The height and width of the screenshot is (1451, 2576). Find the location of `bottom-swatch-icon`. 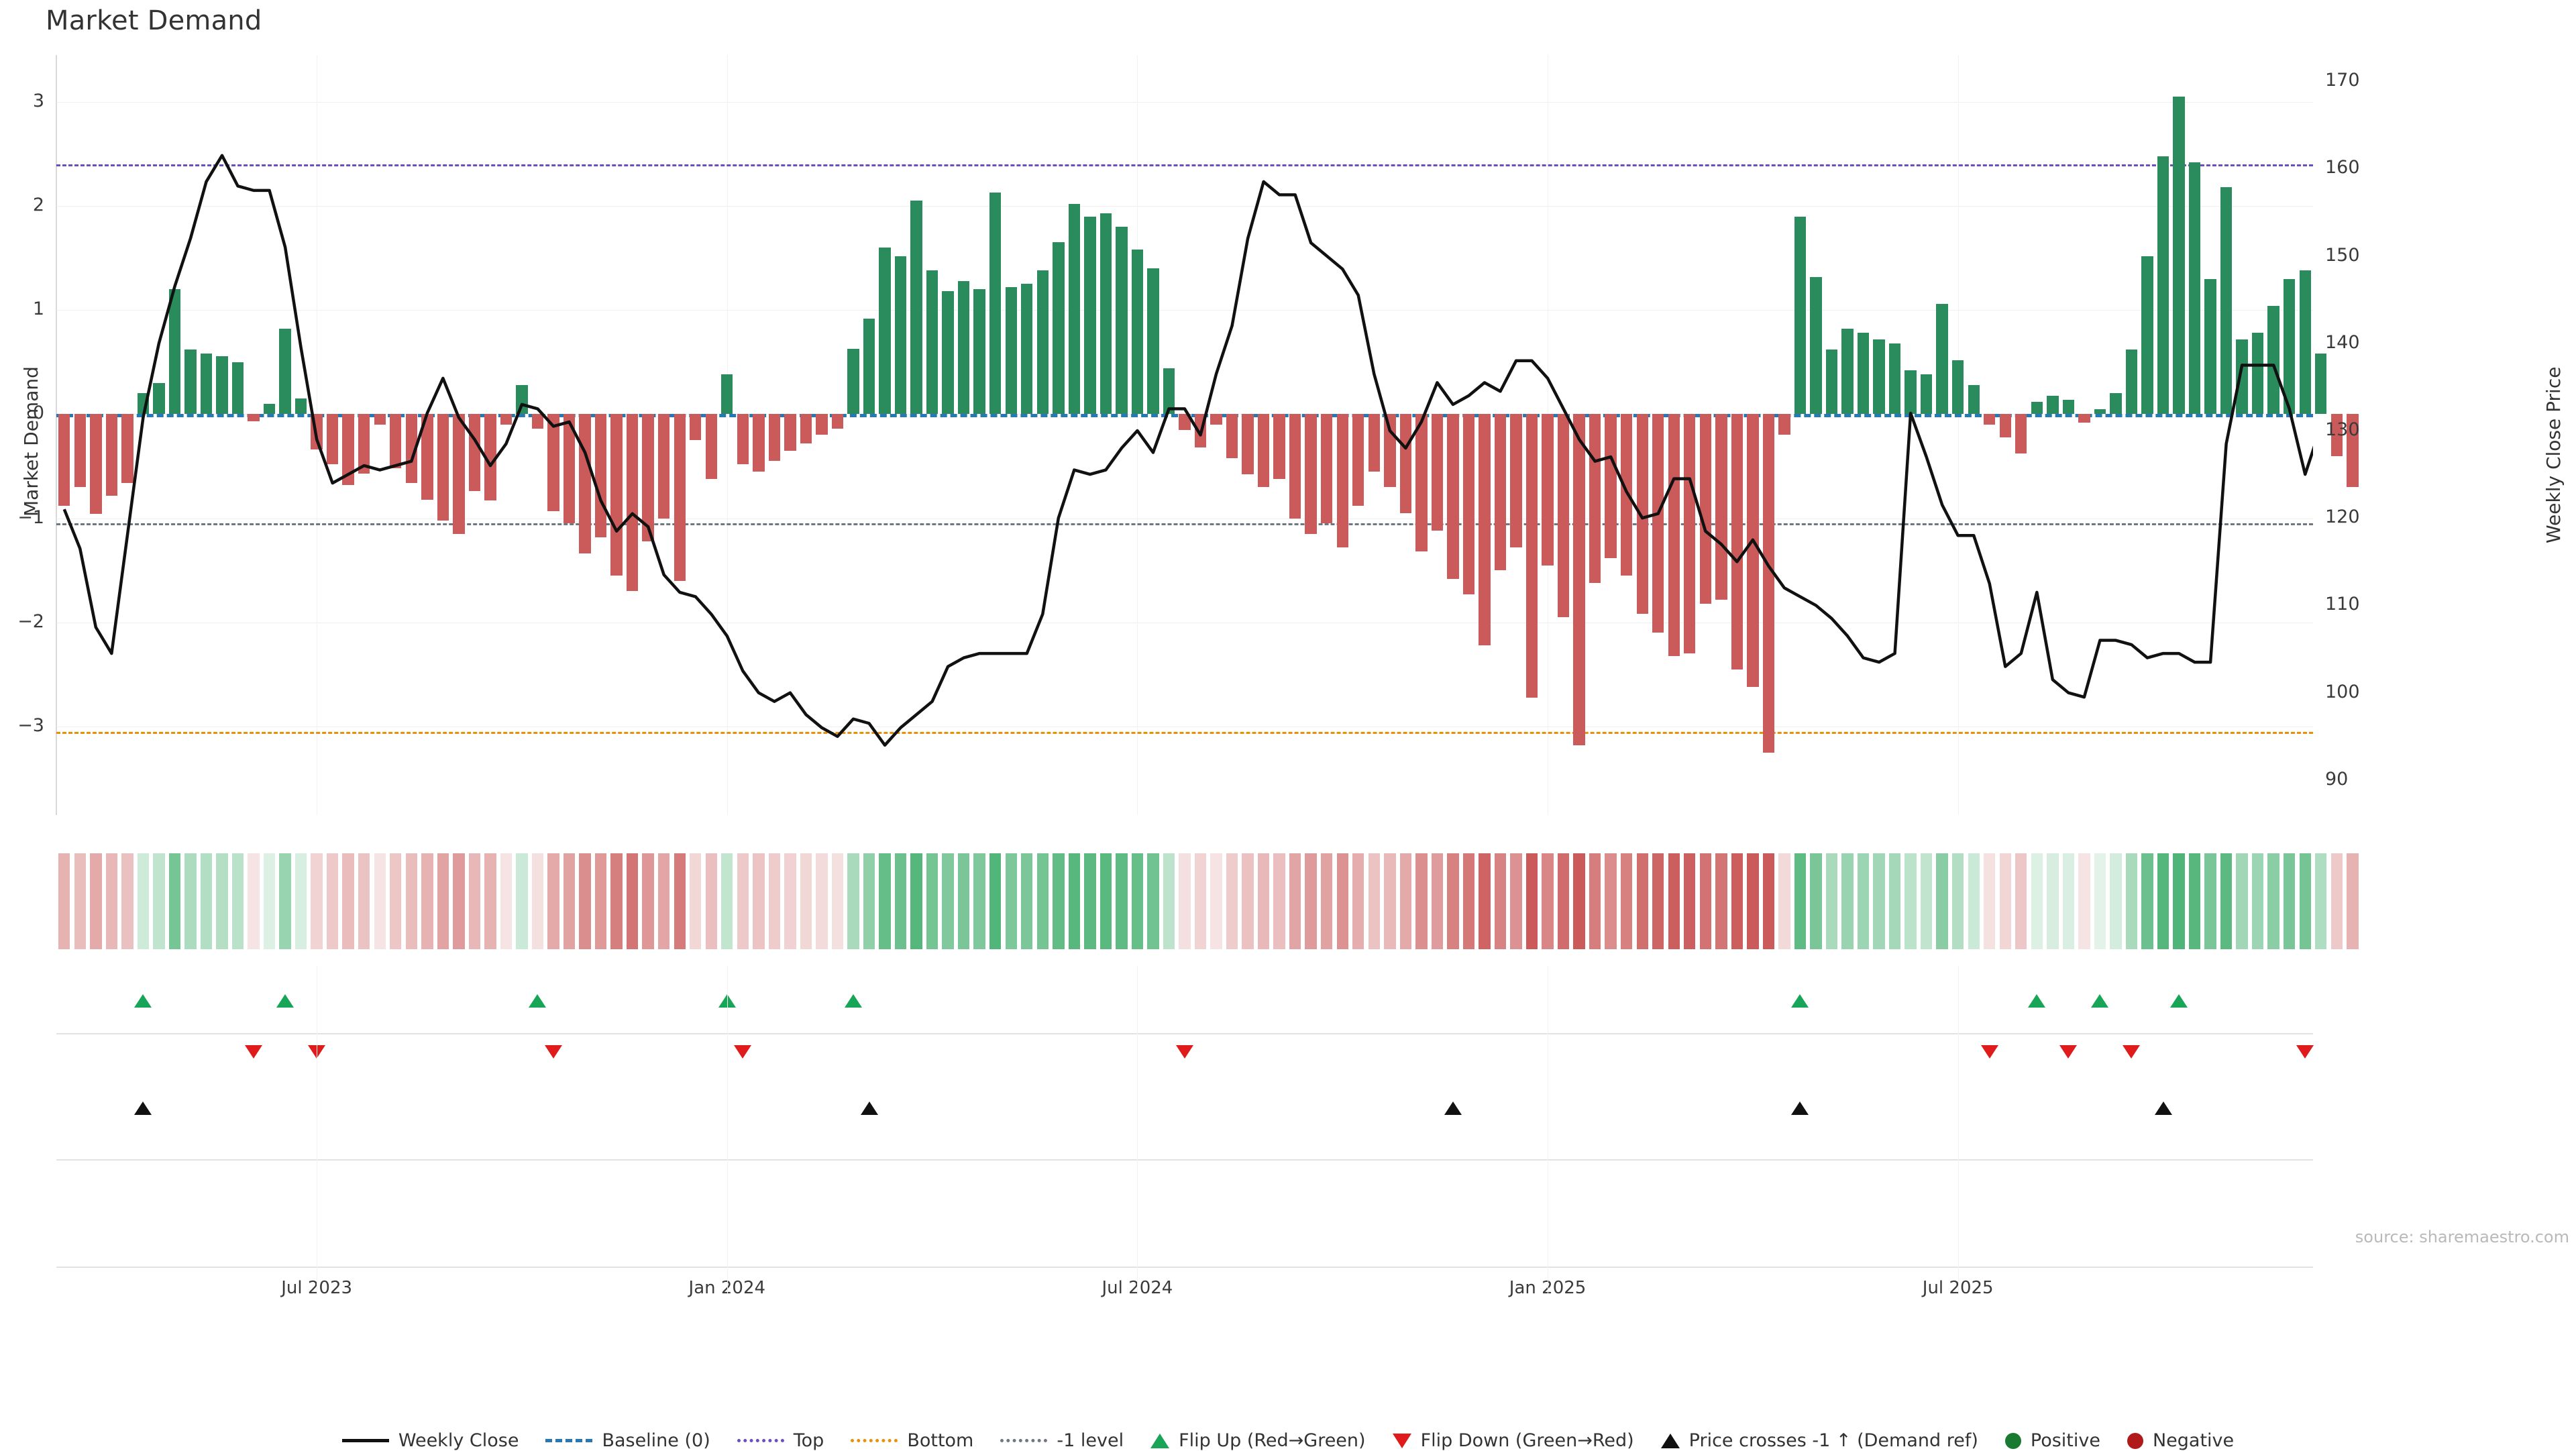

bottom-swatch-icon is located at coordinates (874, 1440).